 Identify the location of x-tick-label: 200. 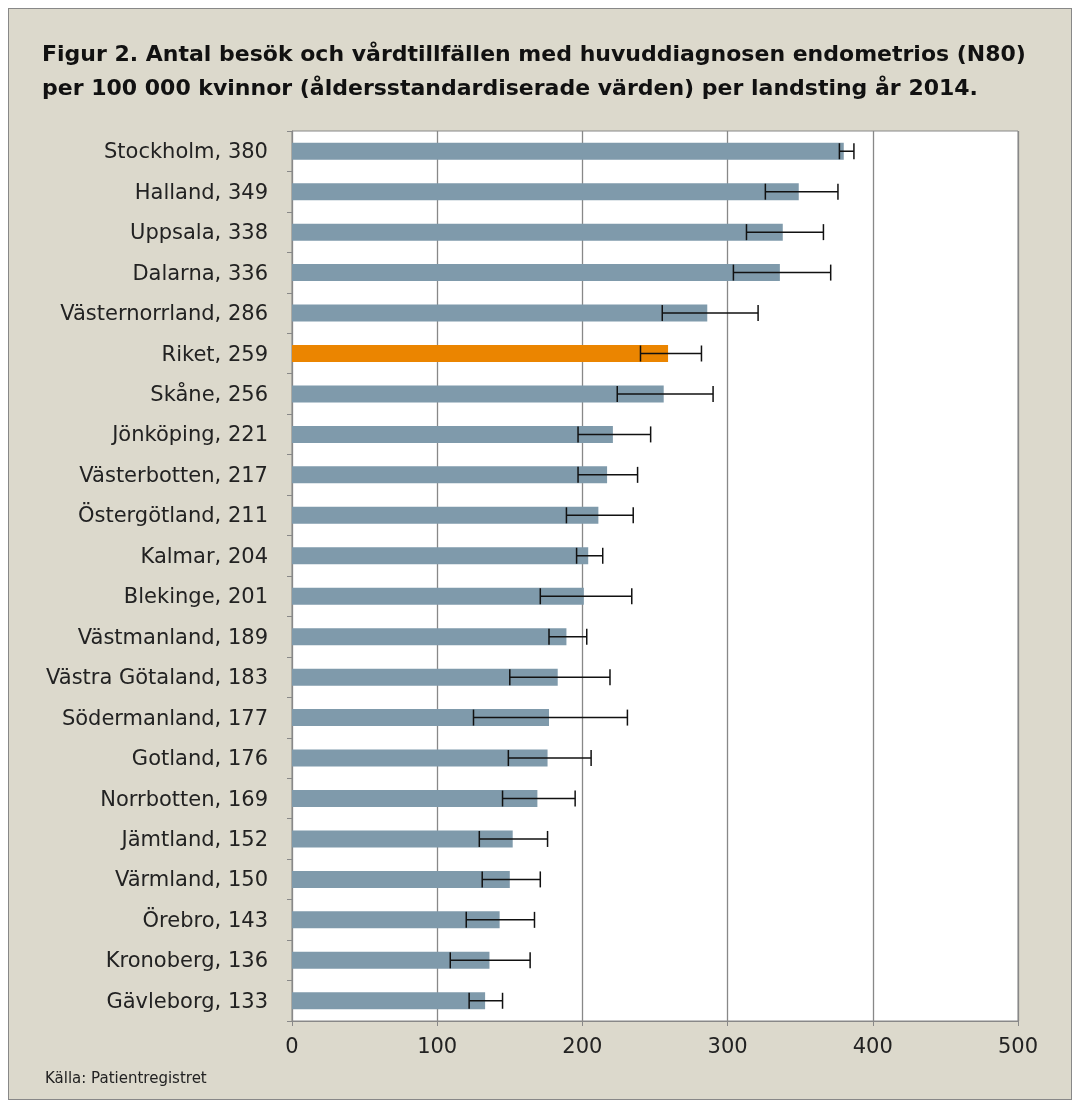
(582, 1045).